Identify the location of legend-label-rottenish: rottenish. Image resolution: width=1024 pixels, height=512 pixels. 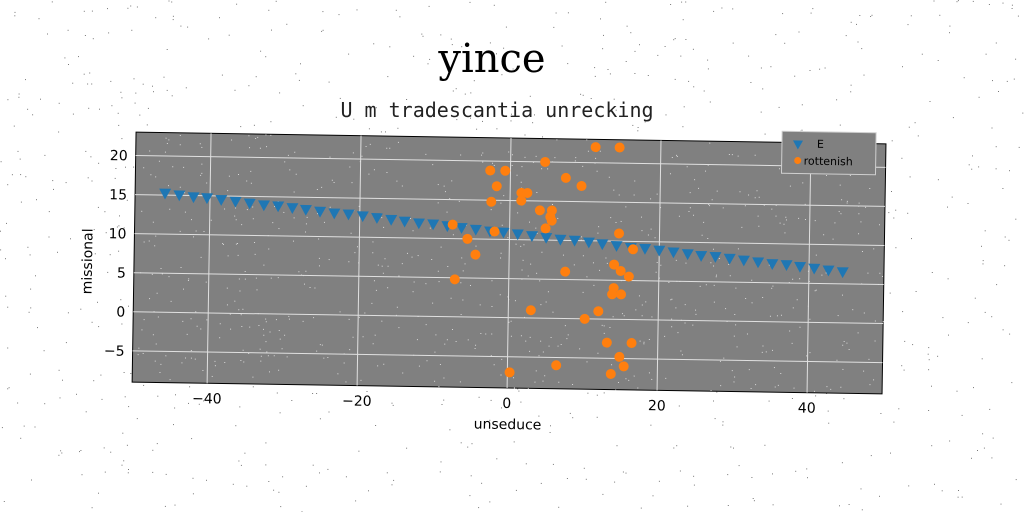
(828, 162).